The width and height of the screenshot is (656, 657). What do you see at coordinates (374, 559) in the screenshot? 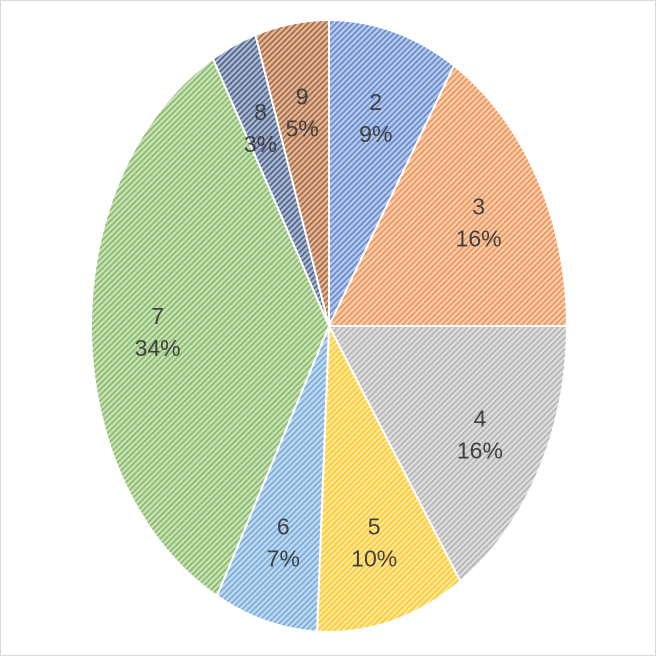
I see `slice-percent-label: 10%` at bounding box center [374, 559].